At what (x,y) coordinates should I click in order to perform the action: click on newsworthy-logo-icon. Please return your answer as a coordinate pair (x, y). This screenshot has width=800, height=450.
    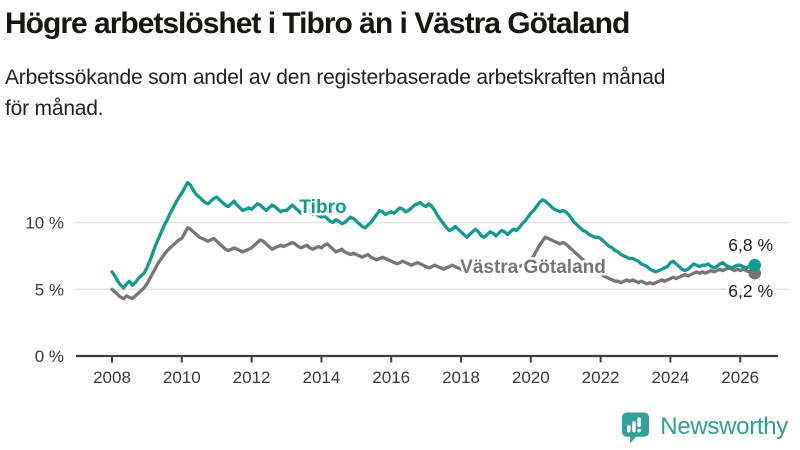
    Looking at the image, I should click on (636, 428).